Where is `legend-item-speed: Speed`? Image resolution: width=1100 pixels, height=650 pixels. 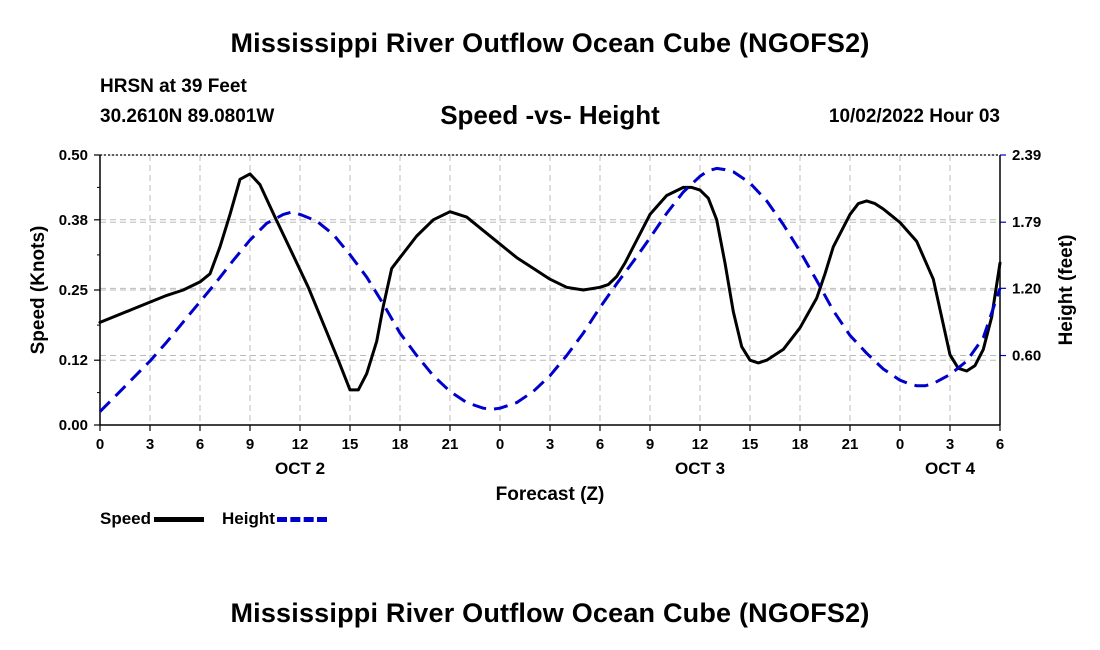 legend-item-speed: Speed is located at coordinates (152, 519).